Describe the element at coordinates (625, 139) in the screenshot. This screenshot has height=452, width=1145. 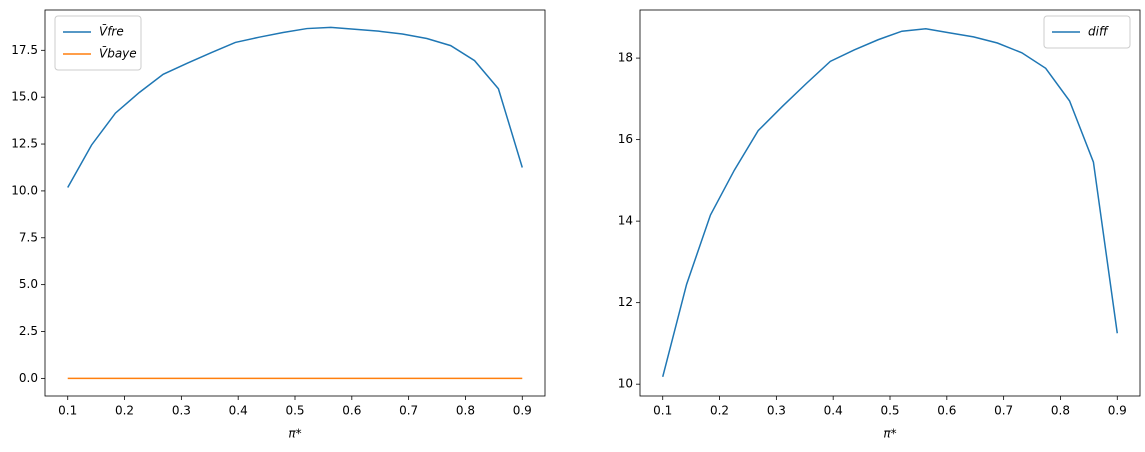
I see `y-tick-label: 16` at that location.